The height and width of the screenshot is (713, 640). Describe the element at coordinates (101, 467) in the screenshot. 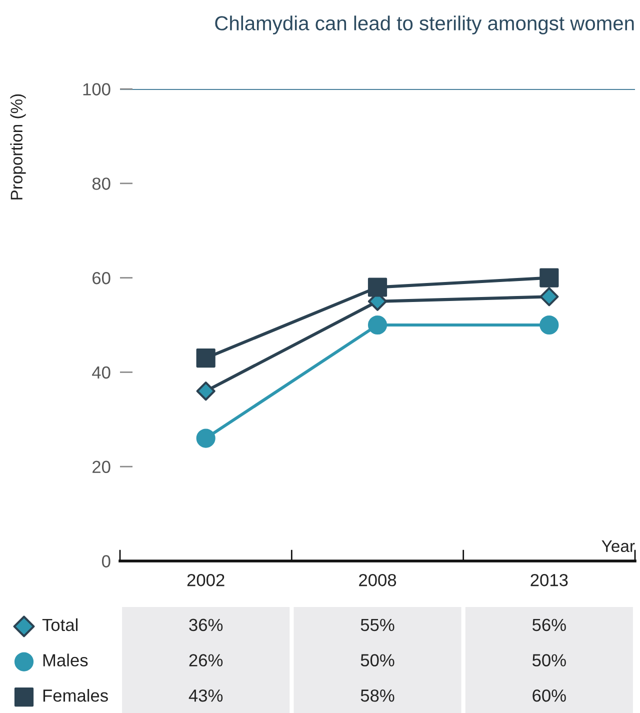

I see `y-tick-label: 20` at that location.